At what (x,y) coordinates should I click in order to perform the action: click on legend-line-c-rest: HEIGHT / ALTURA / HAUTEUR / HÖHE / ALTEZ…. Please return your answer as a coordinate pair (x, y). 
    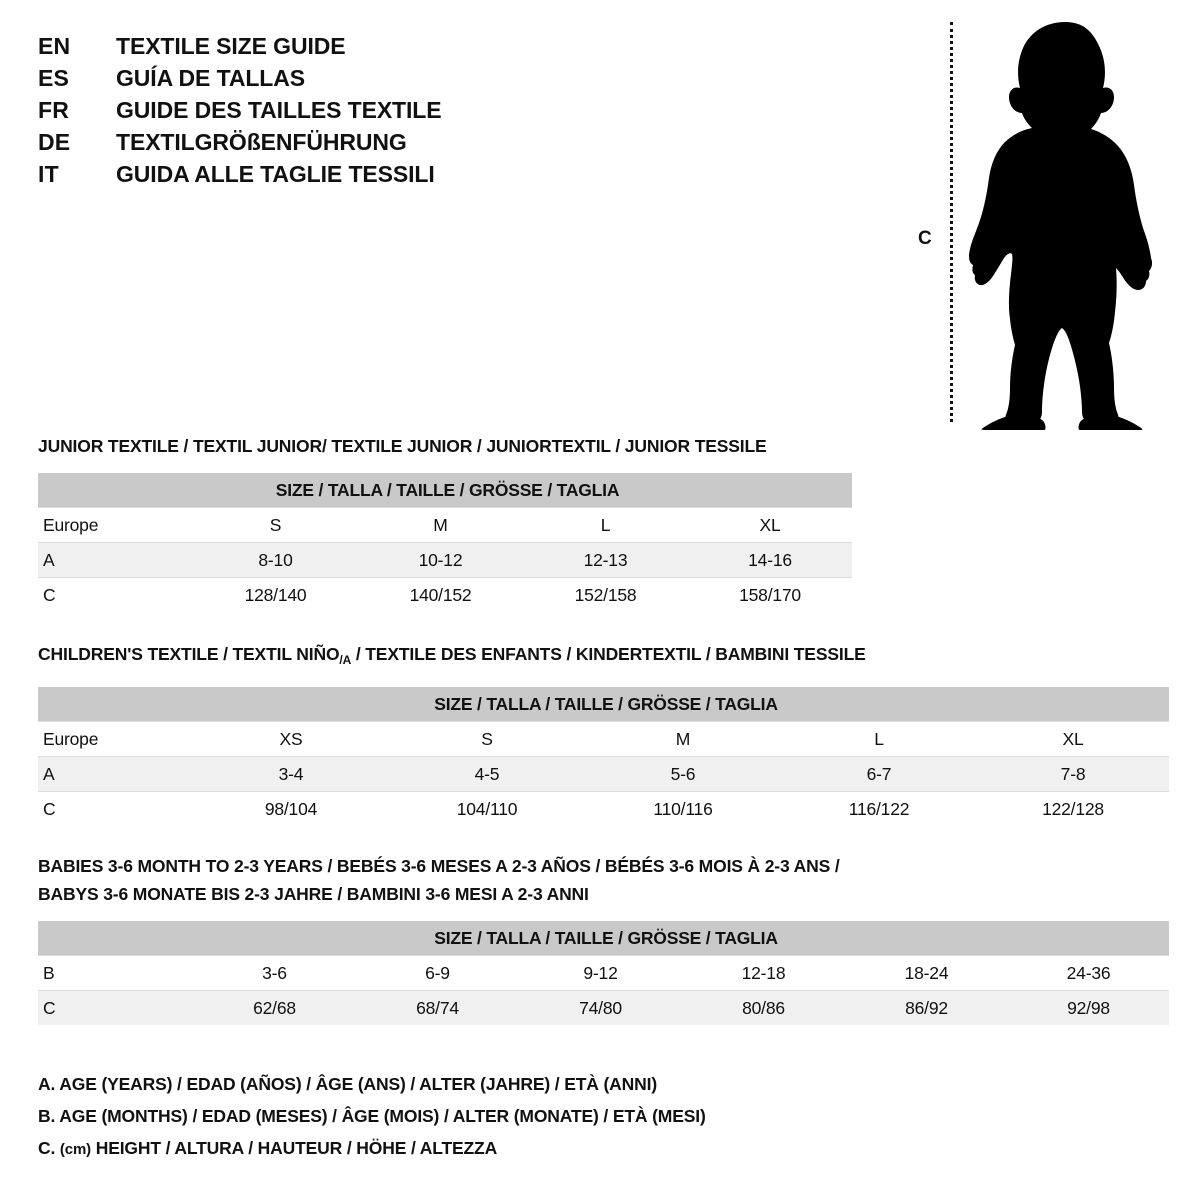
    Looking at the image, I should click on (294, 1148).